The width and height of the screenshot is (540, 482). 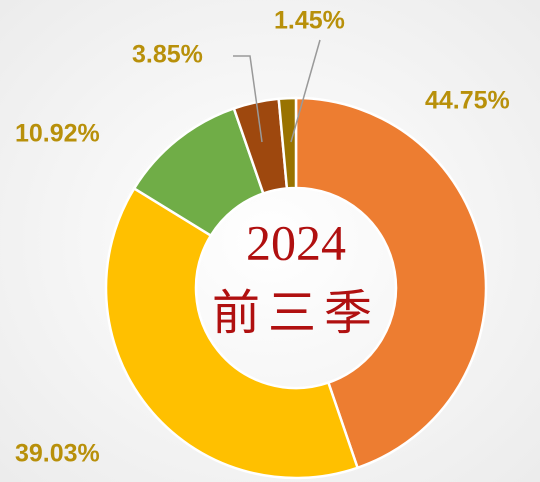 I want to click on slice, so click(x=287, y=143).